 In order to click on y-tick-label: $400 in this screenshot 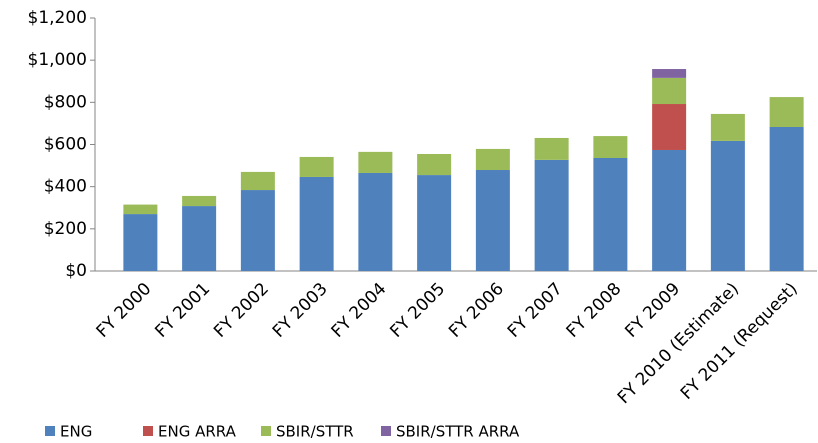, I will do `click(65, 187)`.